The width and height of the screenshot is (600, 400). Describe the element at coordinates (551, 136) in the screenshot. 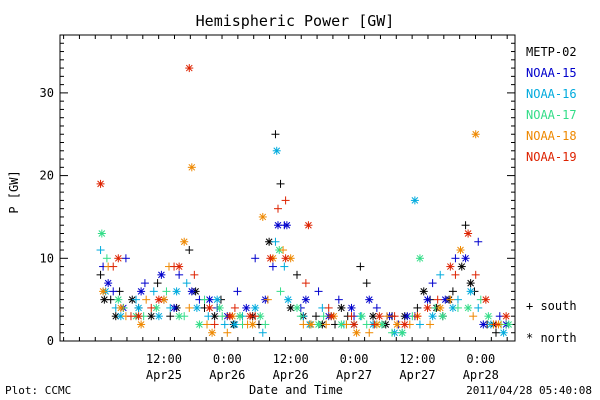

I see `legend-entry: NOAA-18` at that location.